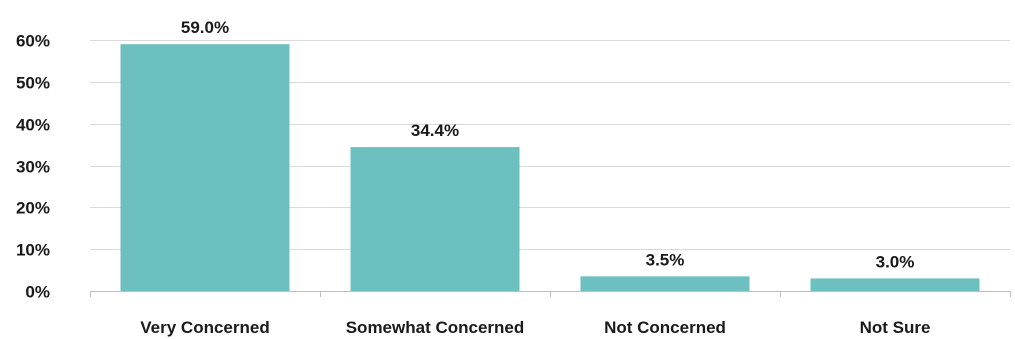 The image size is (1015, 339). Describe the element at coordinates (205, 27) in the screenshot. I see `data-label: 59.0%` at that location.